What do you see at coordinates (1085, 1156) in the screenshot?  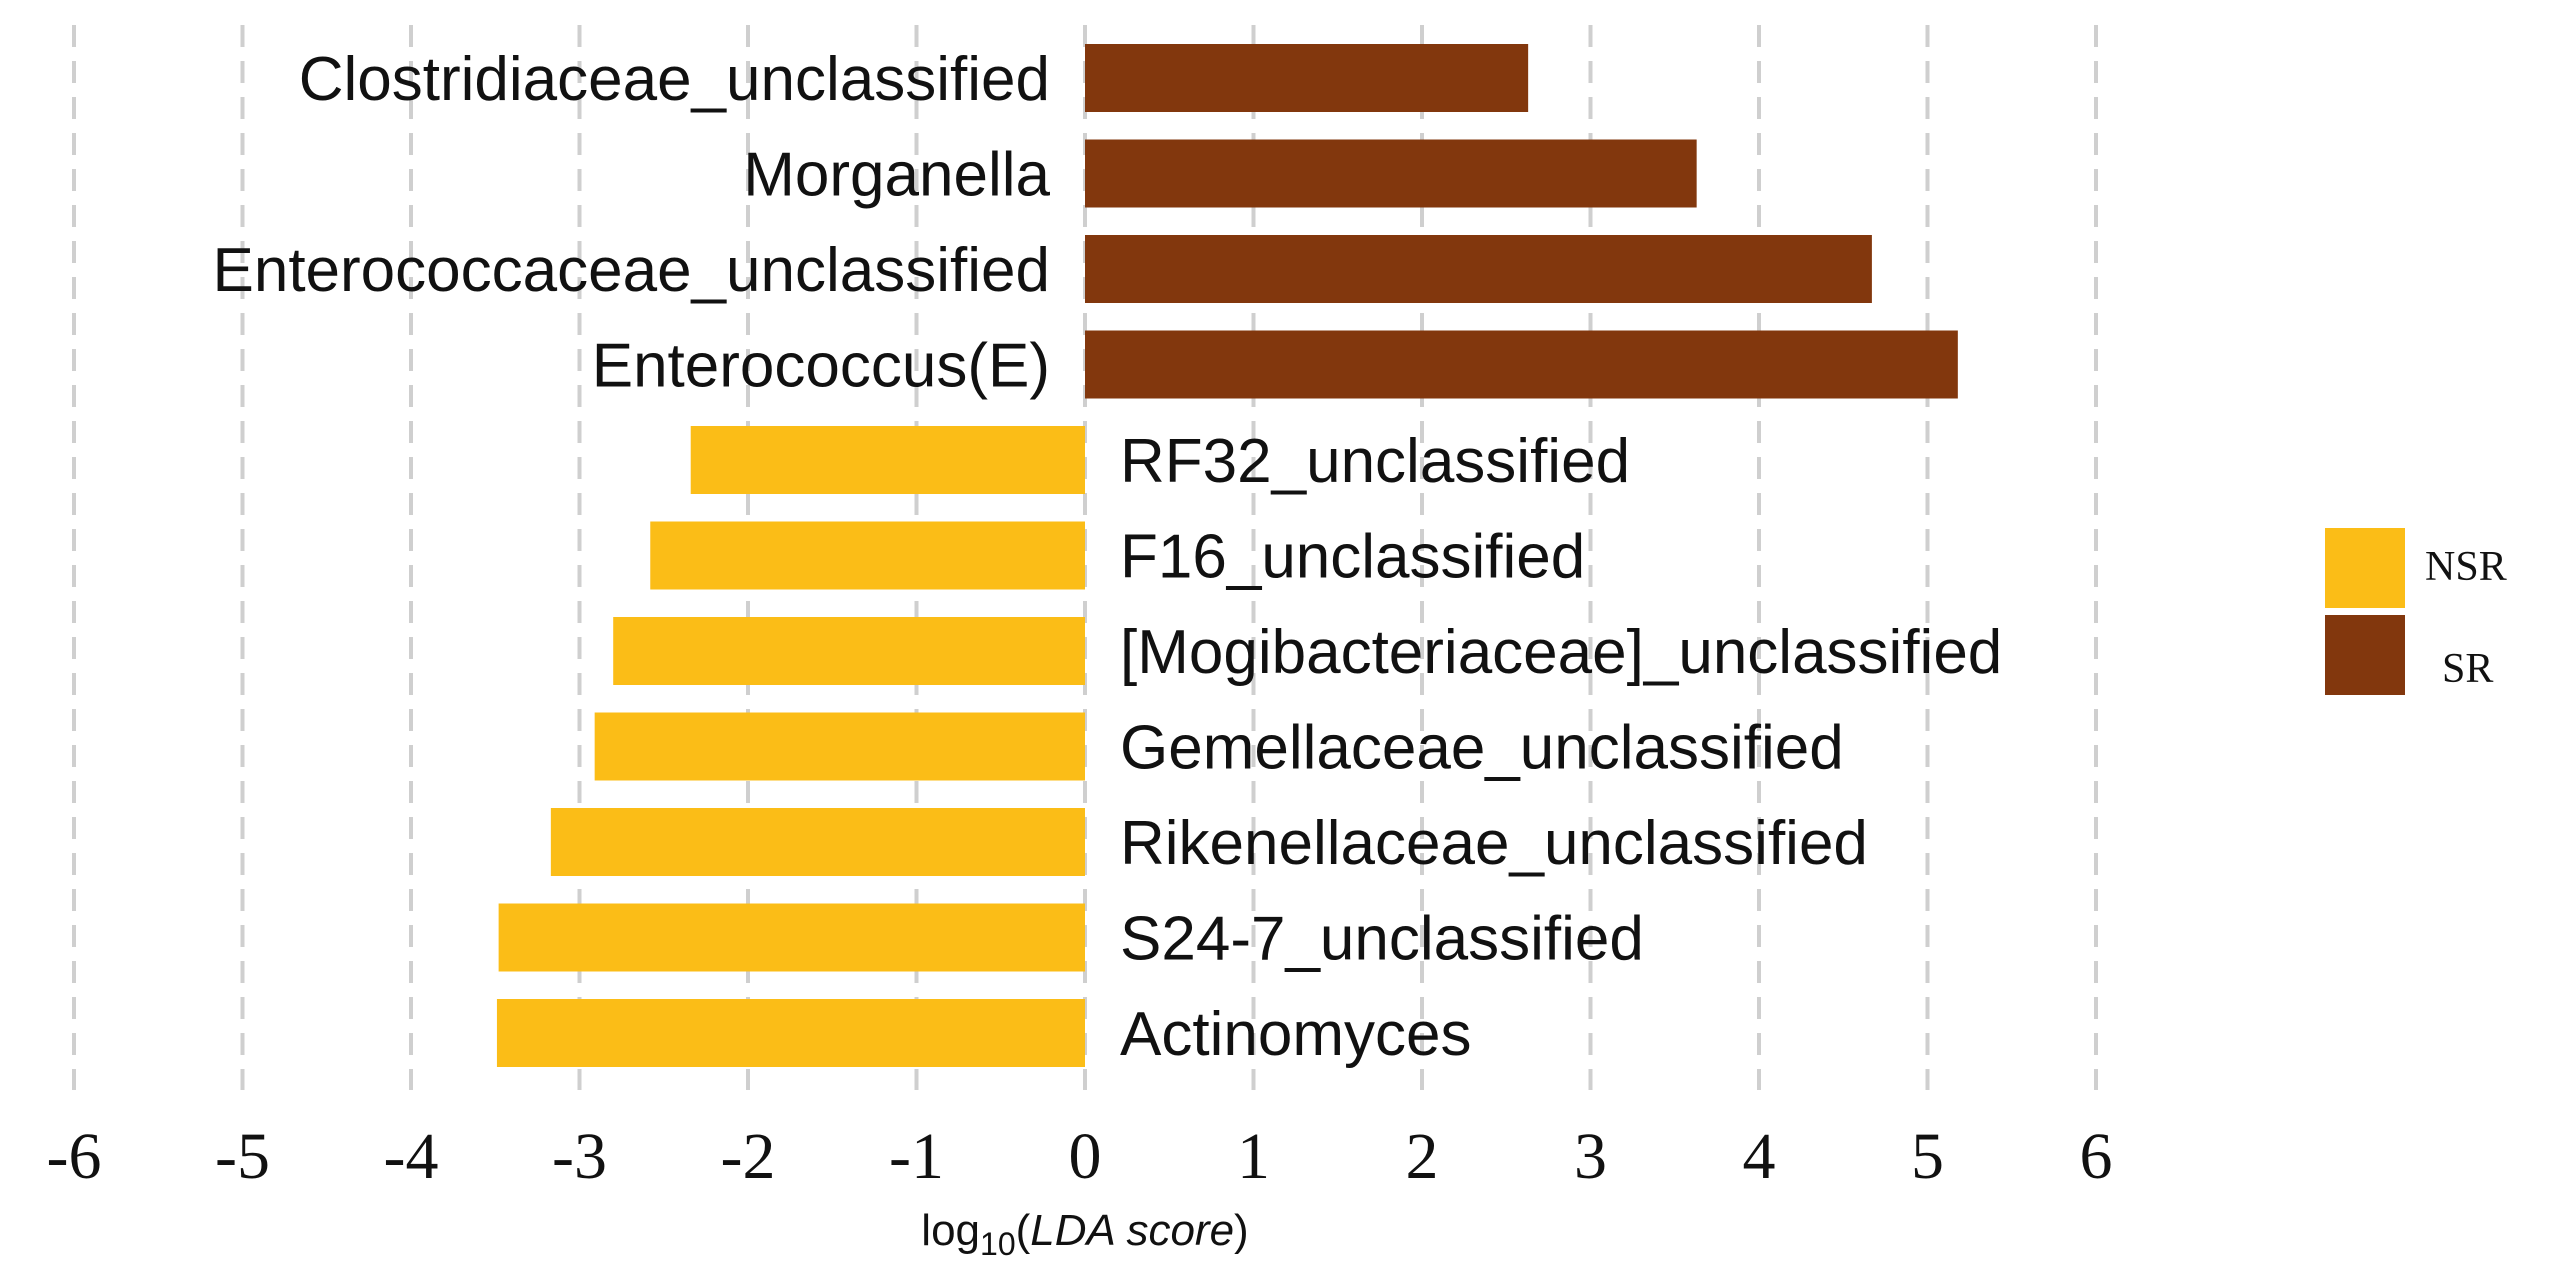 I see `x-tick-label: 0` at bounding box center [1085, 1156].